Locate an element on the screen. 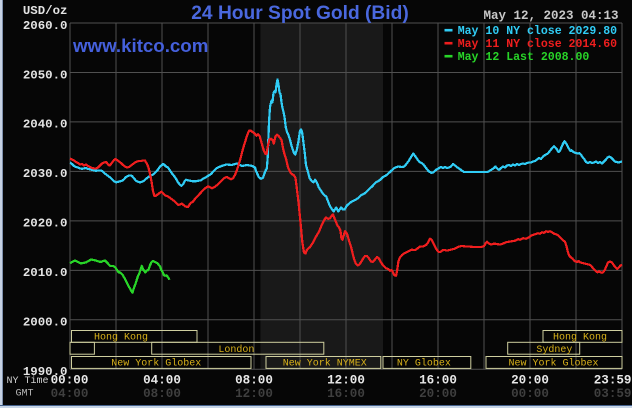 The height and width of the screenshot is (408, 632). svg-text: 23:59 is located at coordinates (613, 381).